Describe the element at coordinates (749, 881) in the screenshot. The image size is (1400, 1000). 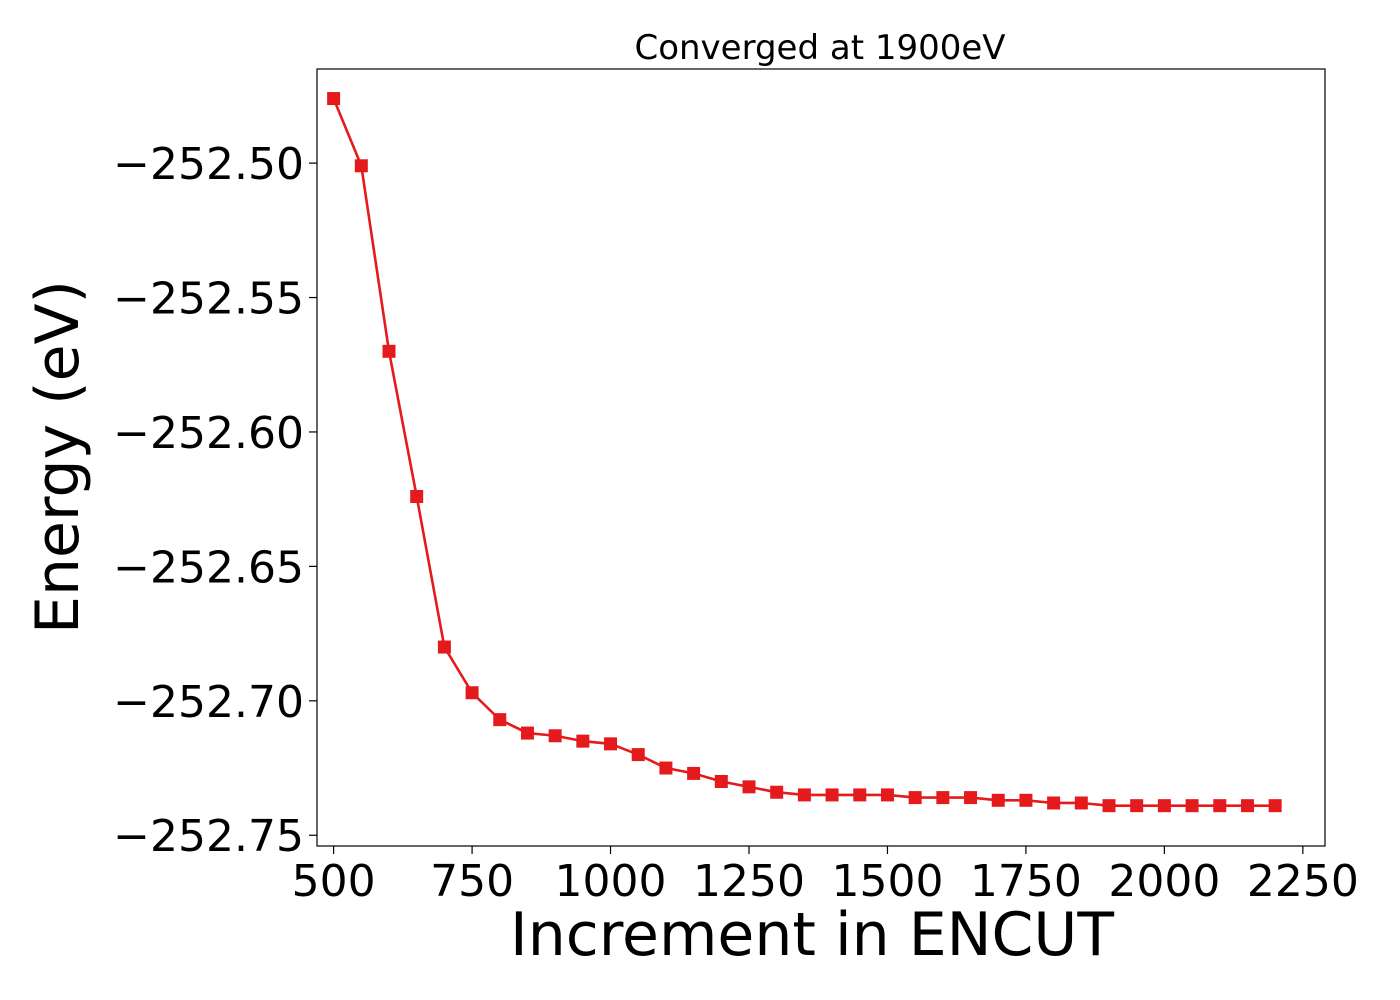
I see `x-tick-label: 1250` at that location.